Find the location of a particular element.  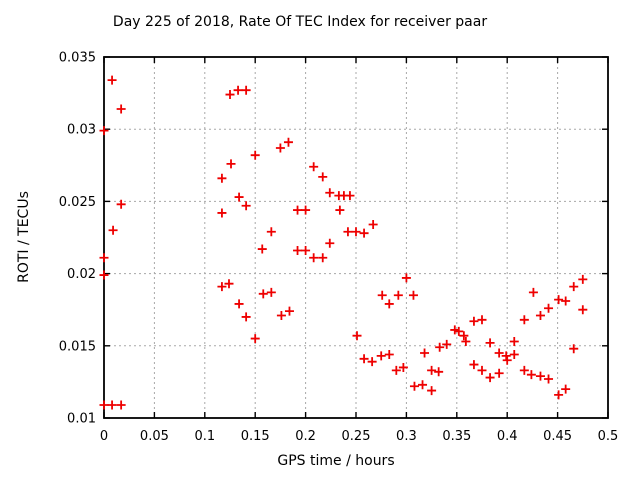

y-tick-label: 0.025 is located at coordinates (77, 202).